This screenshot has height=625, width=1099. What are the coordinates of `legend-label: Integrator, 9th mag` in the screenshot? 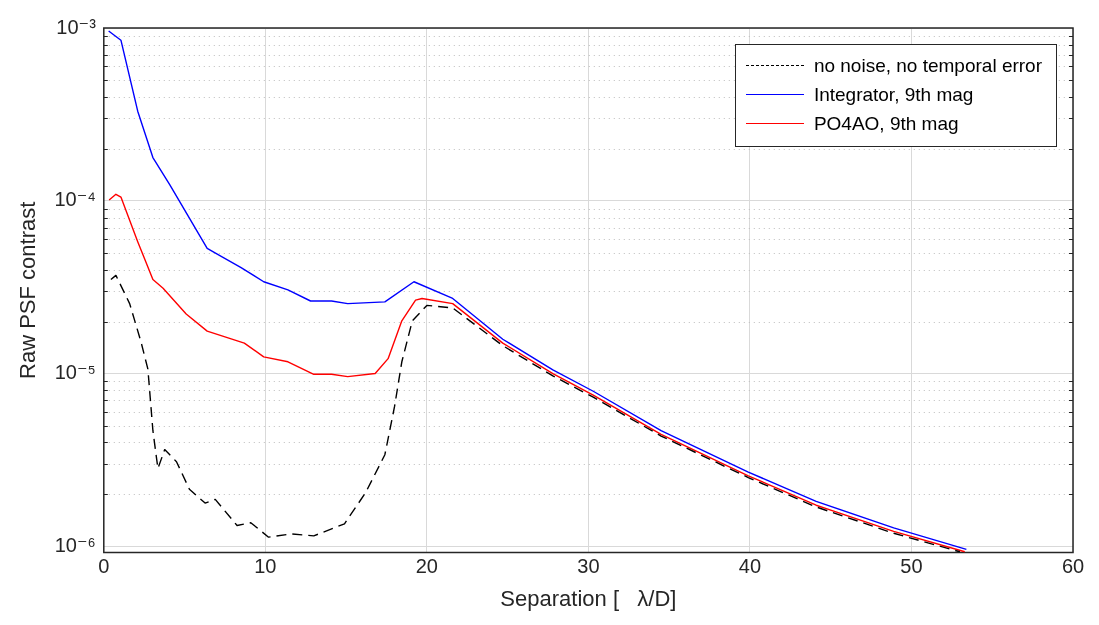 It's located at (893, 95).